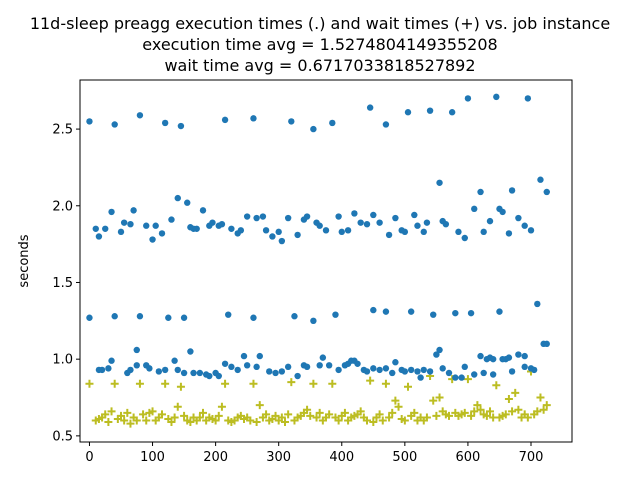 The image size is (640, 480). Describe the element at coordinates (341, 457) in the screenshot. I see `x-tick-label: 400` at that location.